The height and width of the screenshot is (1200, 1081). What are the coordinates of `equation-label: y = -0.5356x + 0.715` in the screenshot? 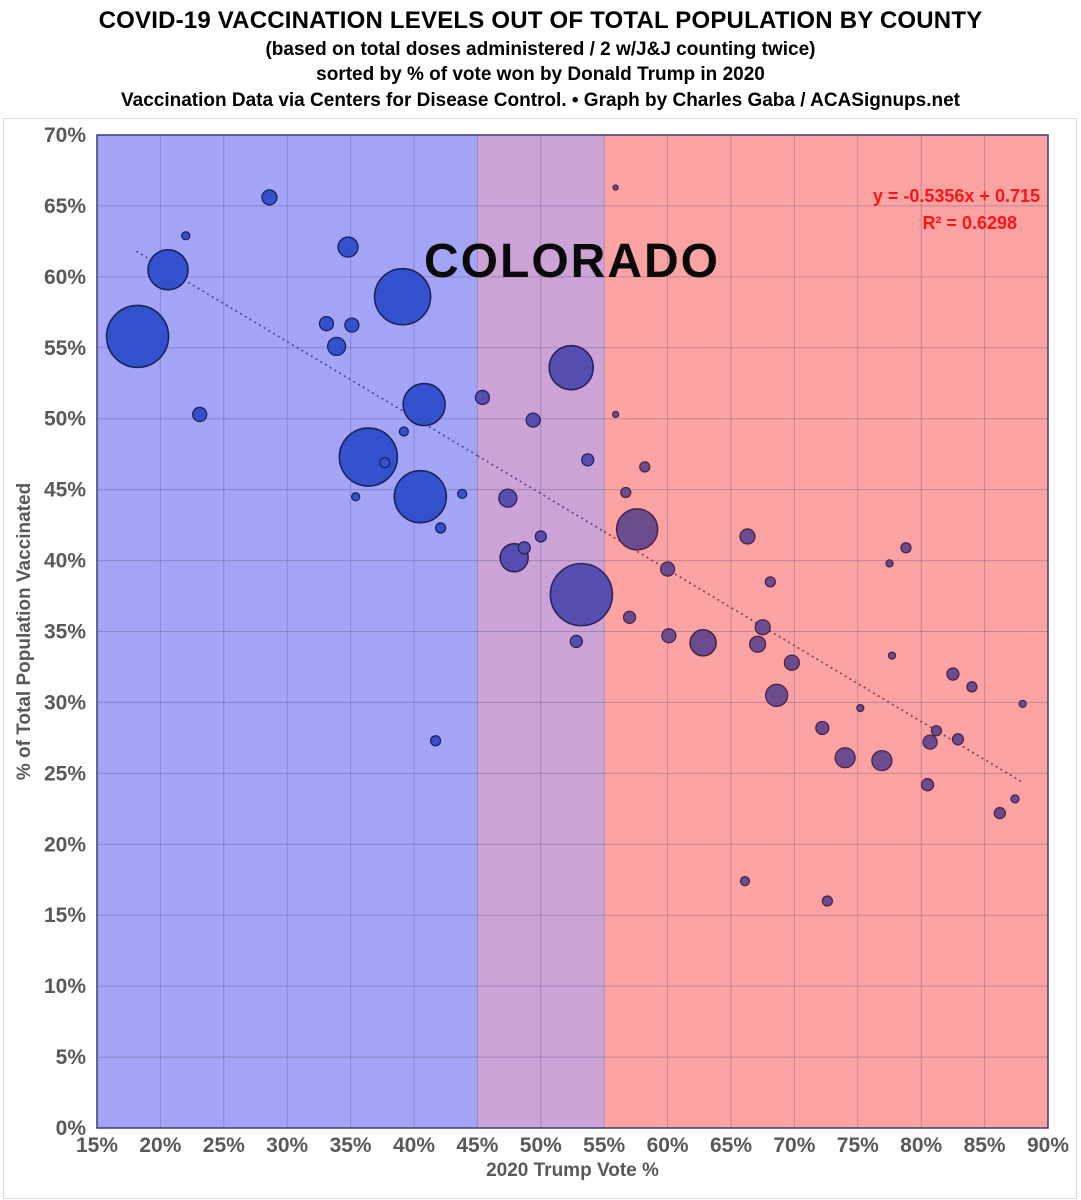 It's located at (956, 196).